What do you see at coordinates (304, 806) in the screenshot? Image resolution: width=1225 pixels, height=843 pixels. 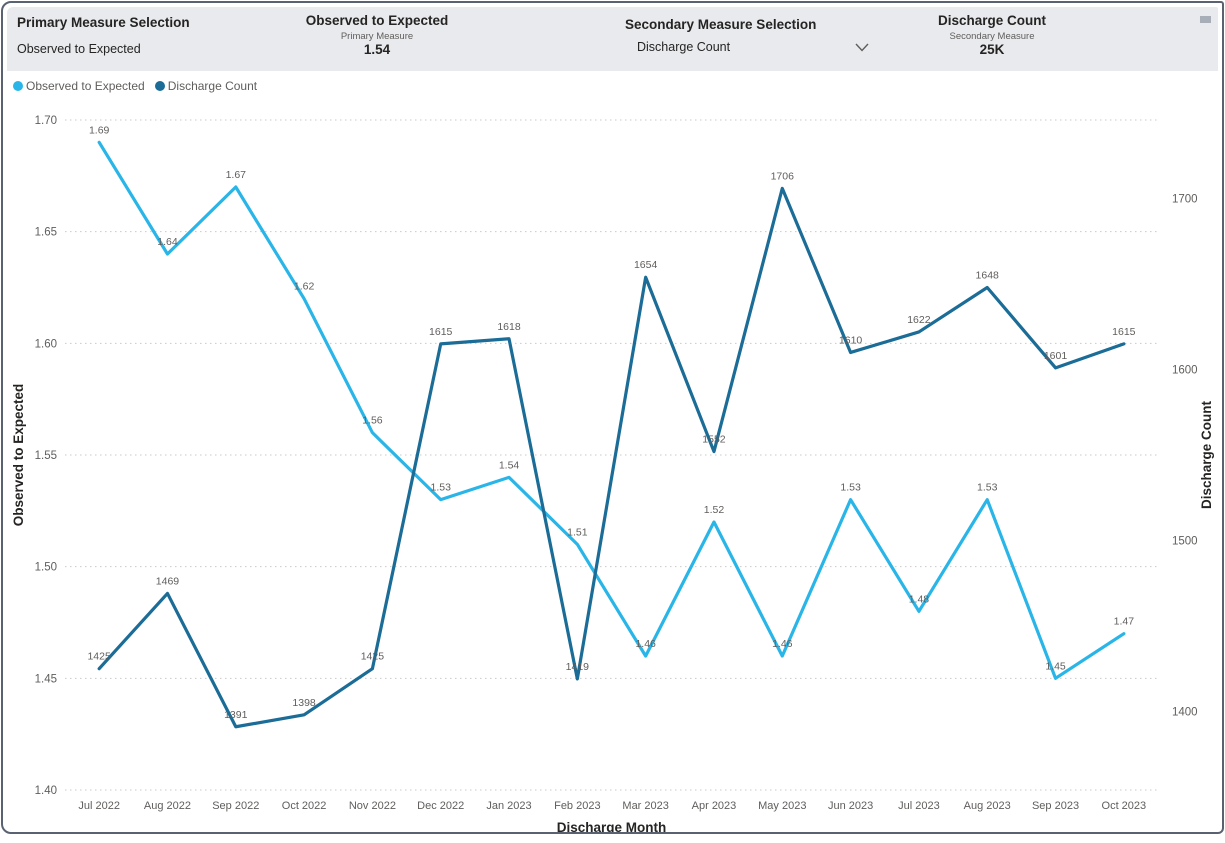 I see `x-axis-tick: Oct 2022` at bounding box center [304, 806].